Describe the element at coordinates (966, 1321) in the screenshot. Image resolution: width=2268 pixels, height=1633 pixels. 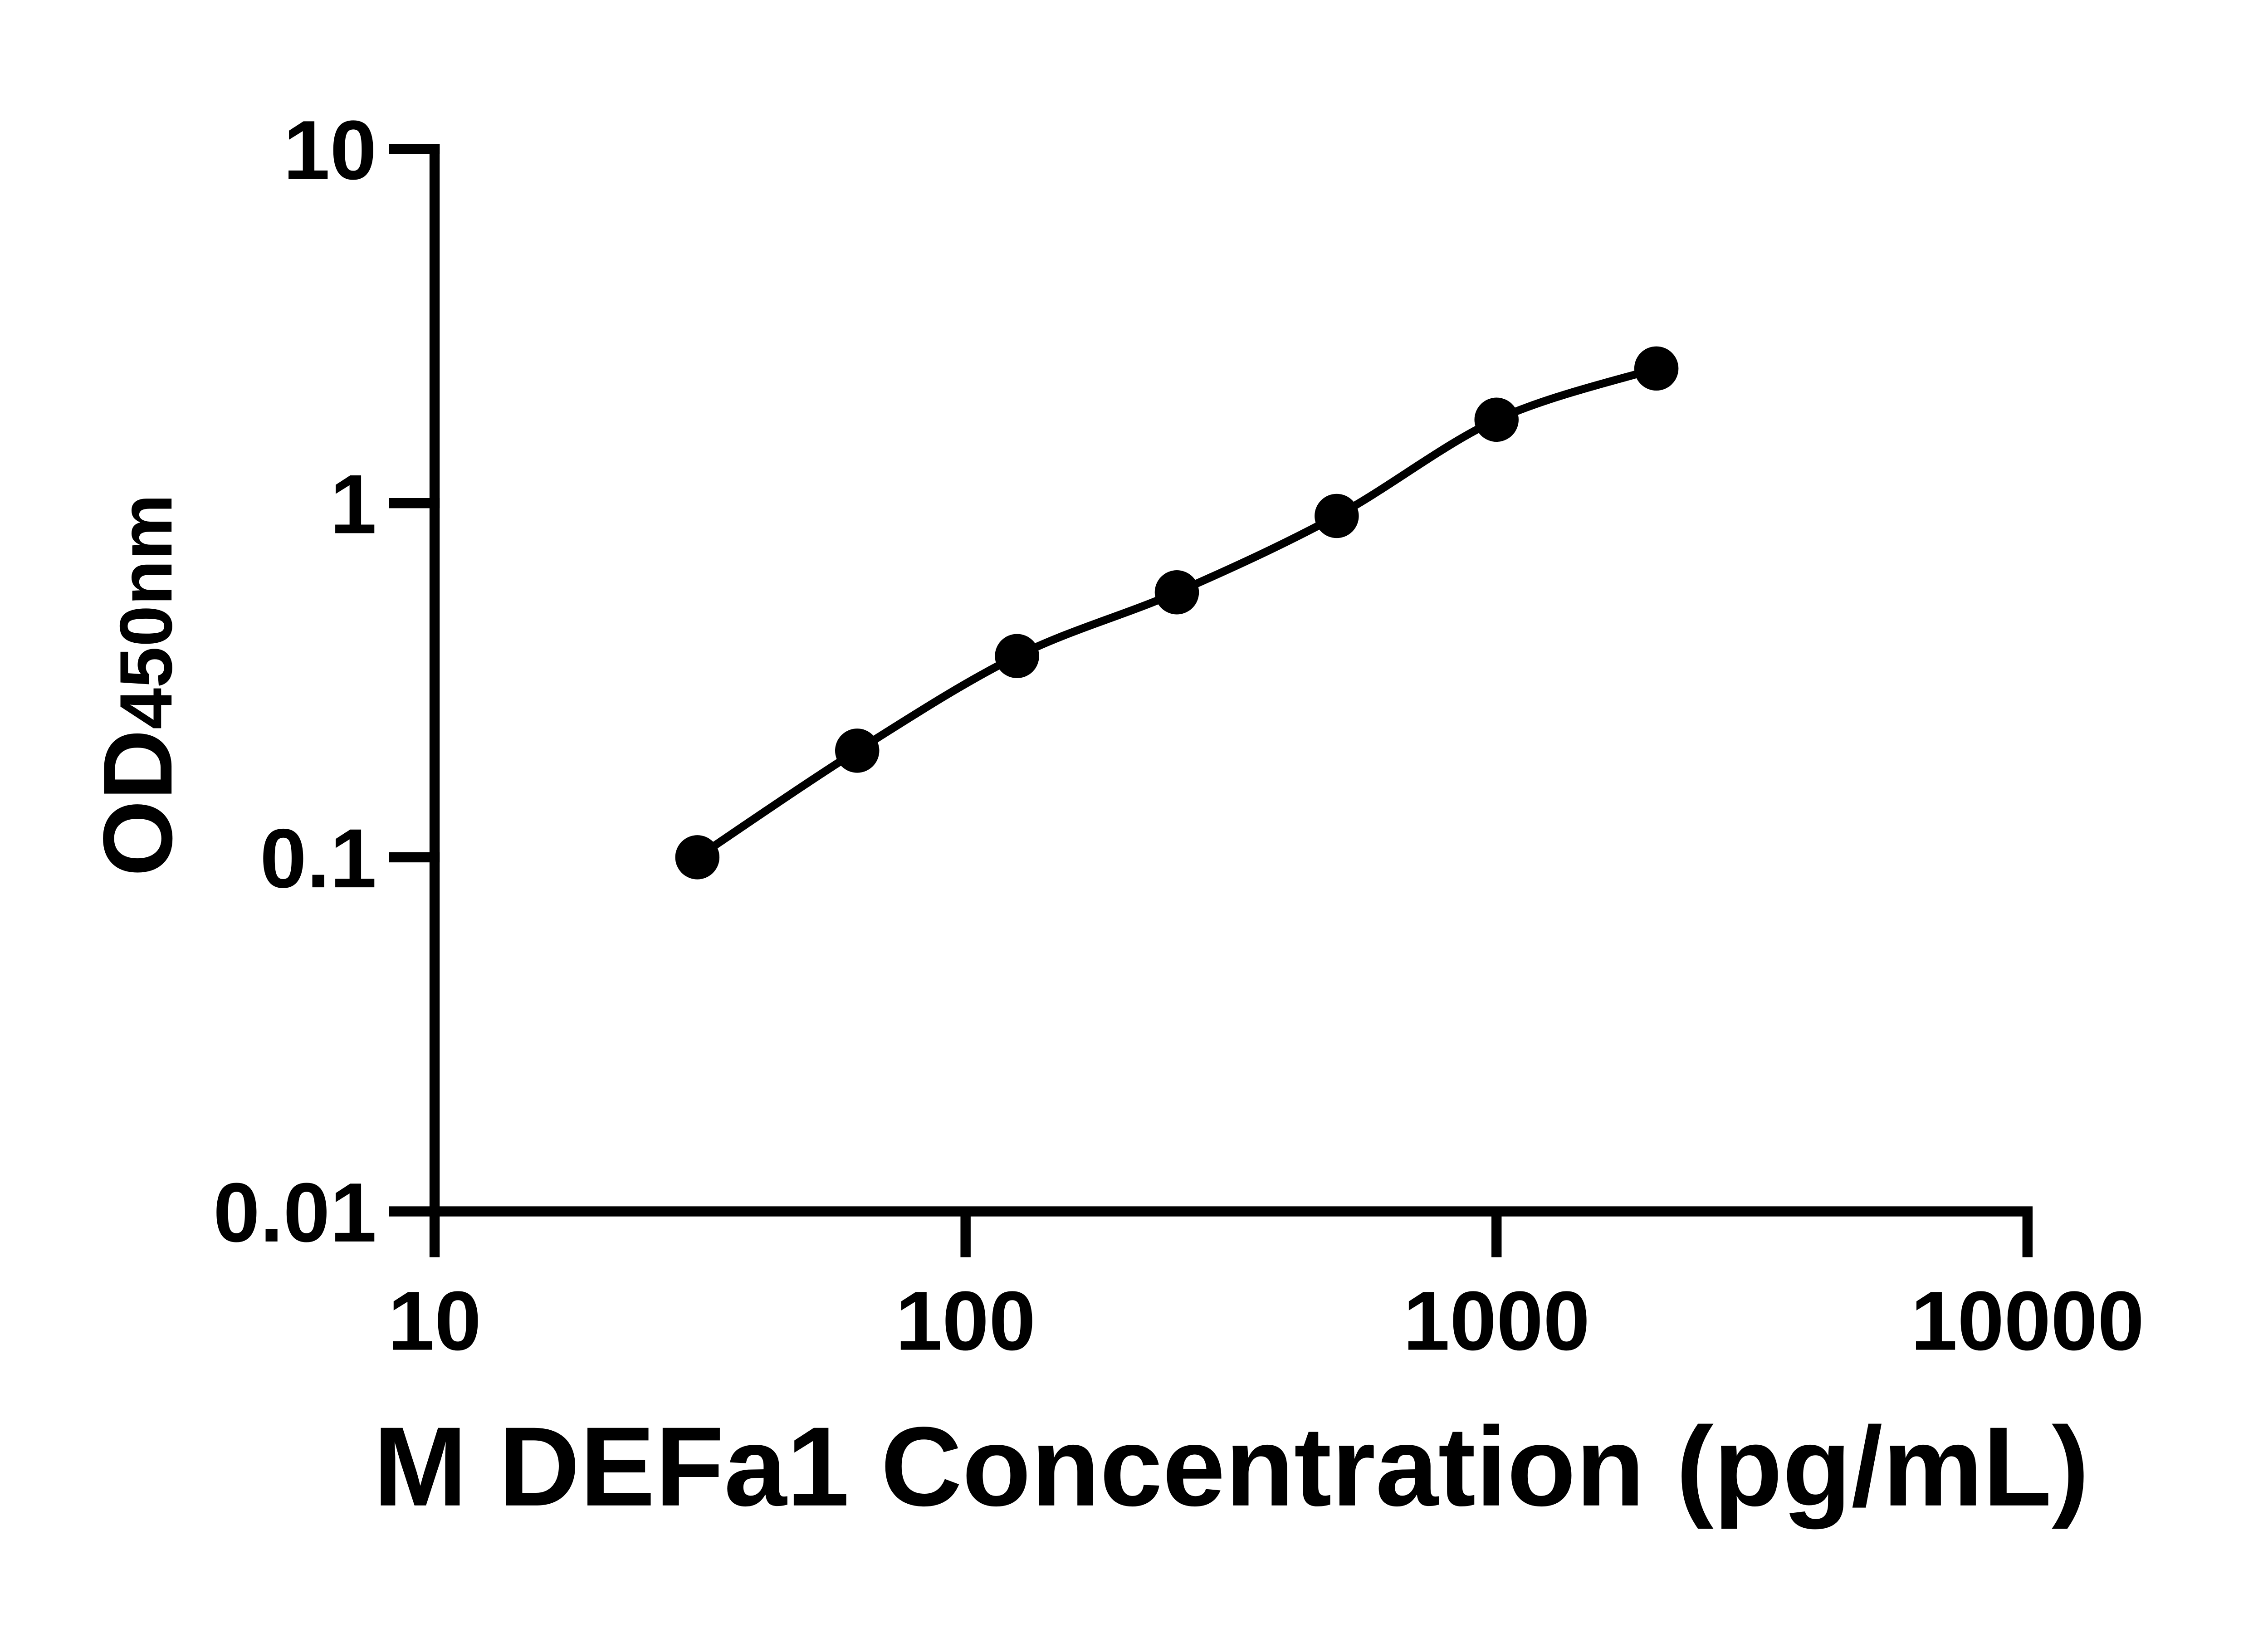
I see `x-tick-label: 100` at that location.